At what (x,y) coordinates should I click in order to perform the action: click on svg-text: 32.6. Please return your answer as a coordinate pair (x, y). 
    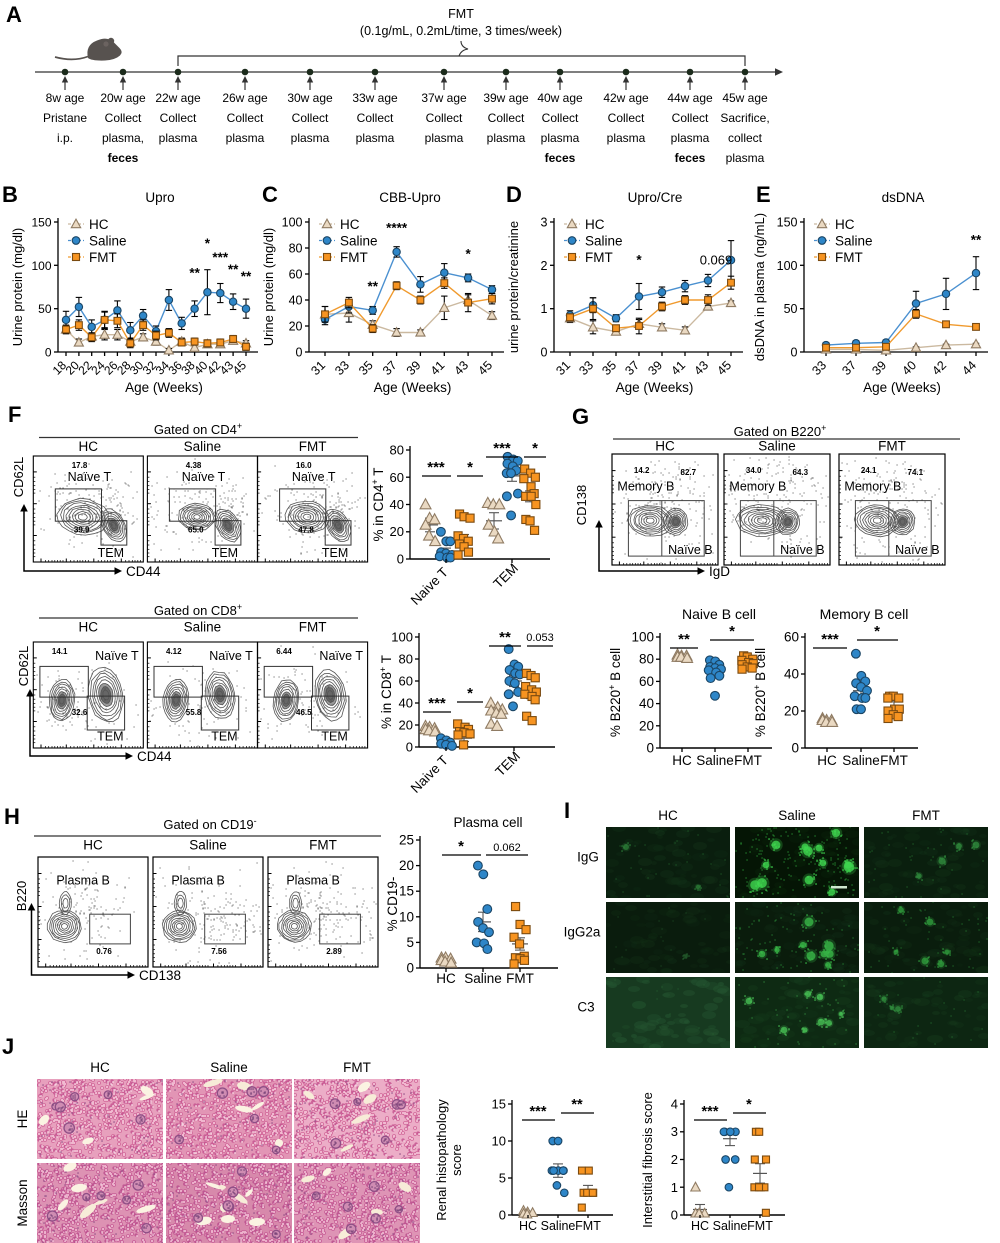
    Looking at the image, I should click on (80, 712).